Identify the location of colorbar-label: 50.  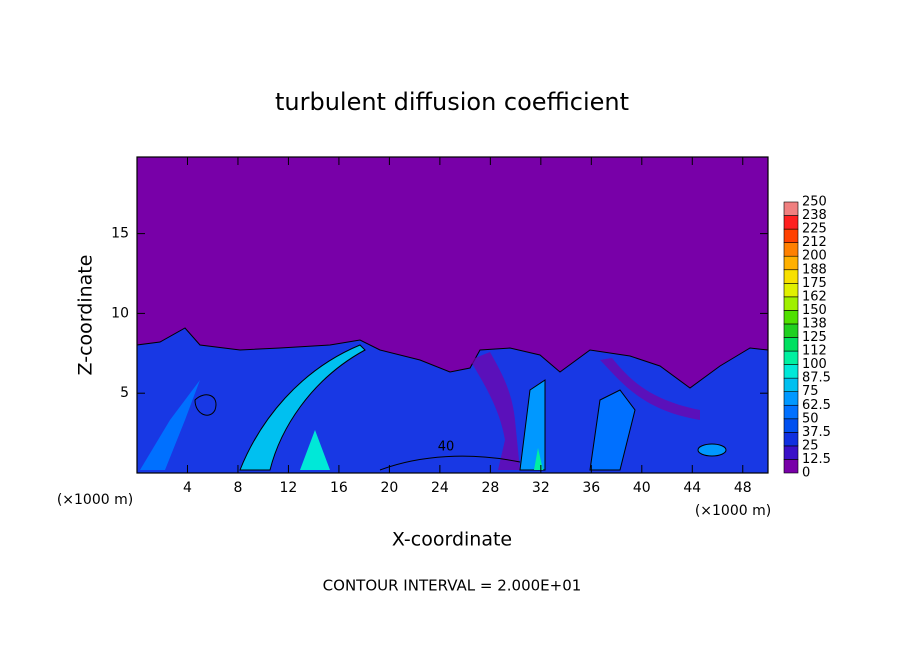
(810, 418).